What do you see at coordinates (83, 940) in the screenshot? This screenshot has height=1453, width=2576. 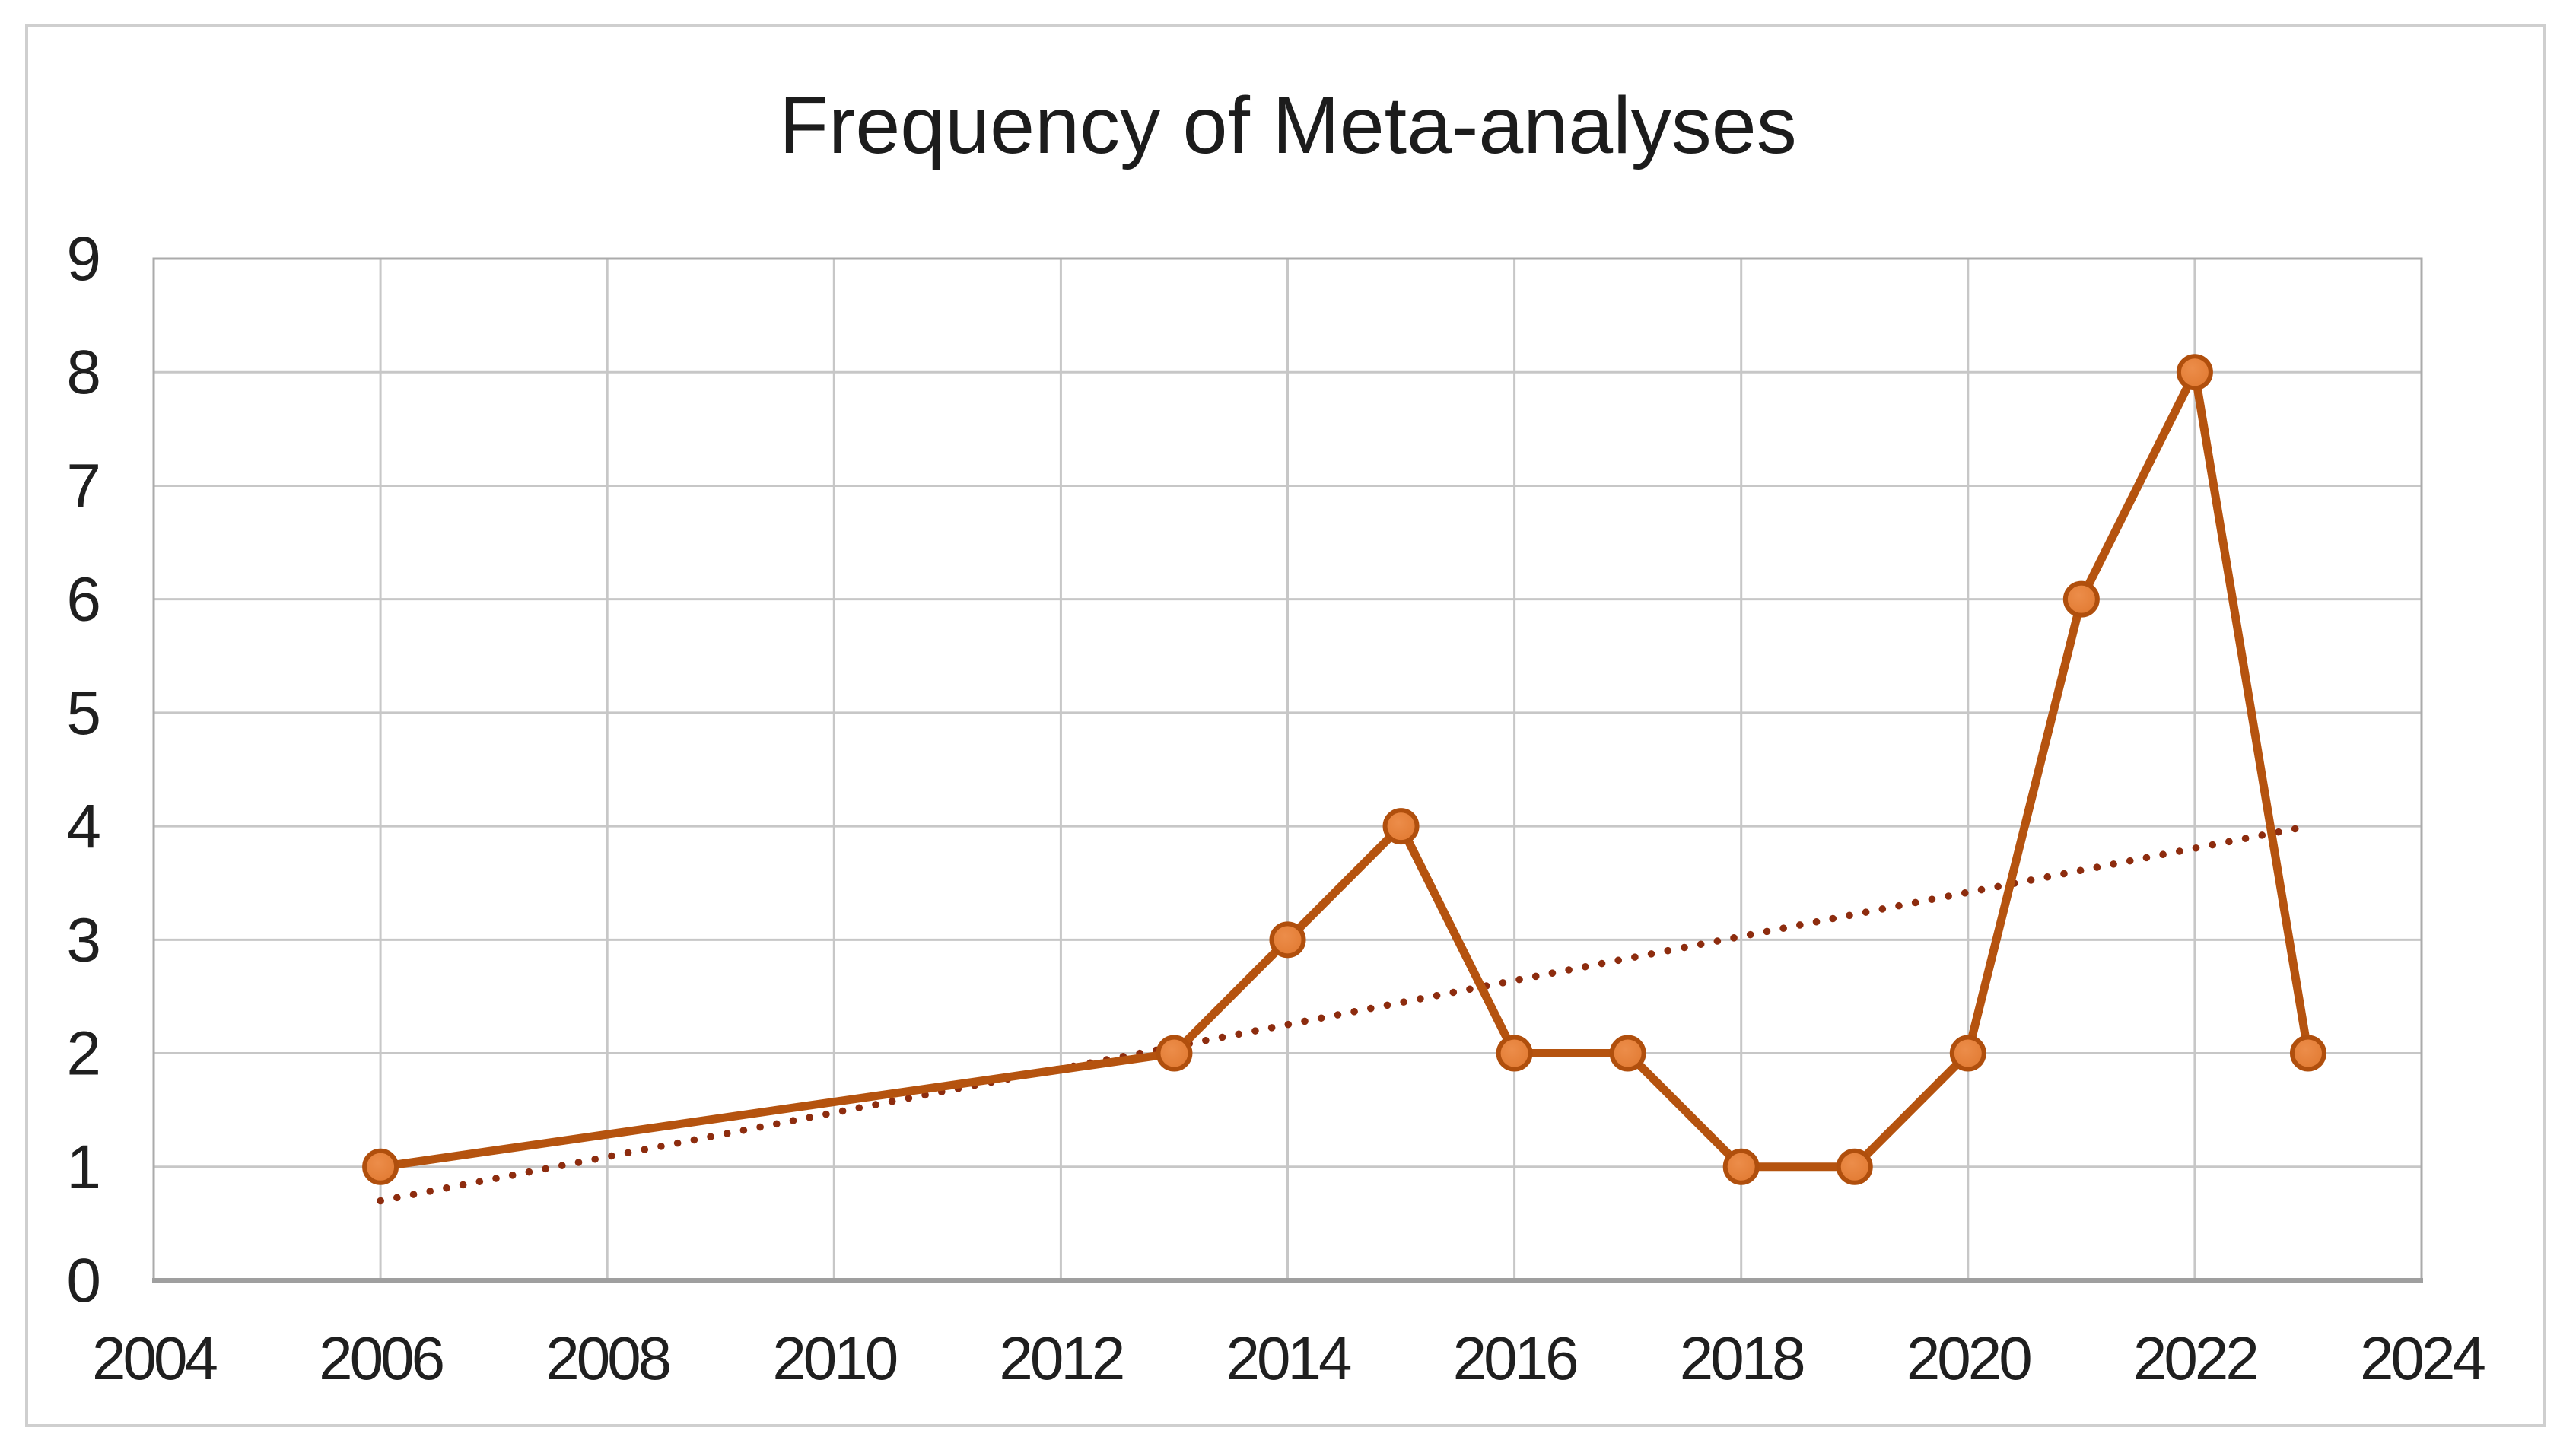 I see `y-axis-tick-label: 3` at bounding box center [83, 940].